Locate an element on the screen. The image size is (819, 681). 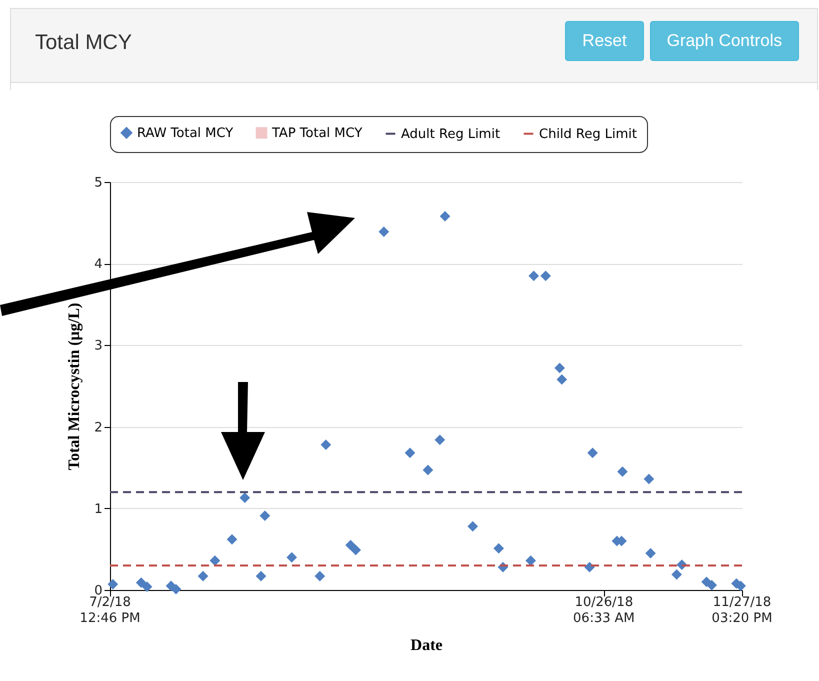
x-tick-label: 10/26/18 06:33 AM is located at coordinates (604, 610).